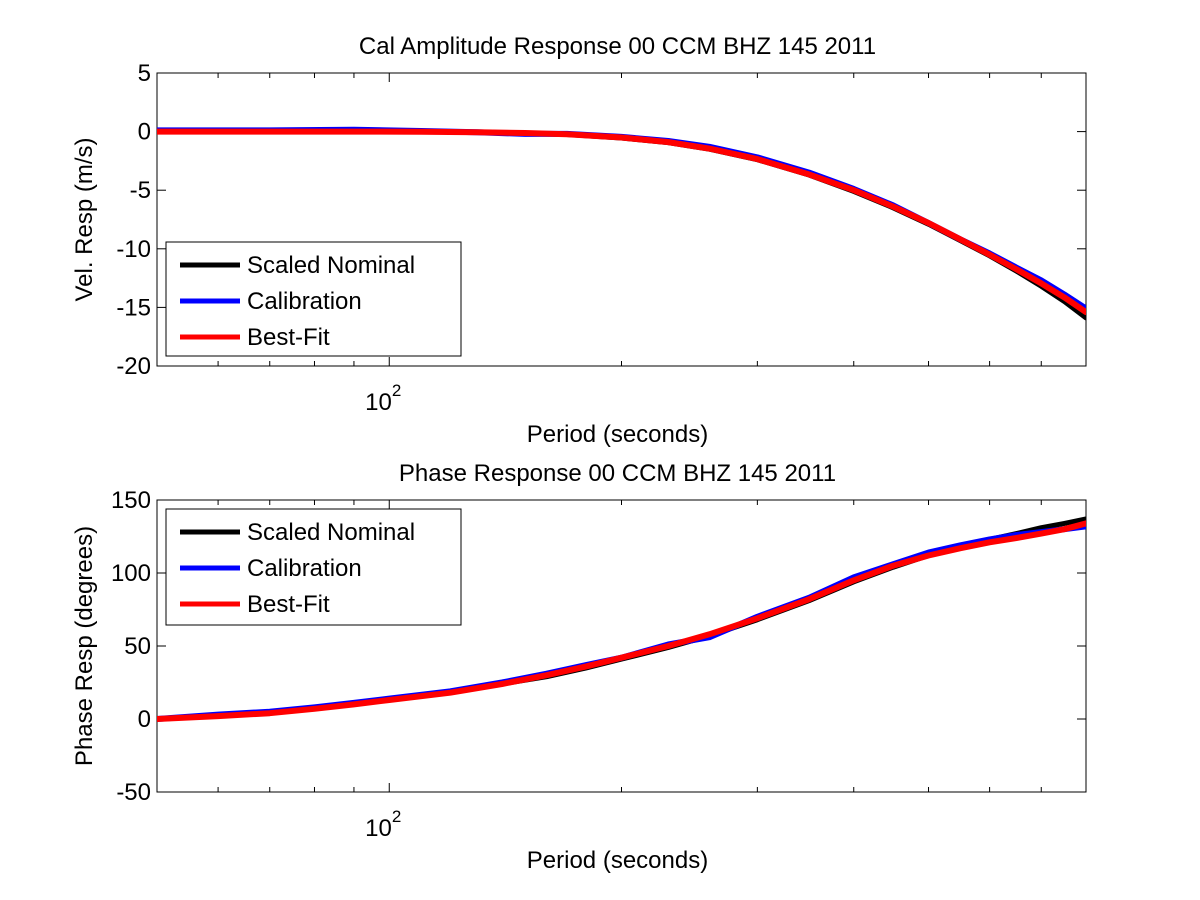 This screenshot has width=1200, height=900. Describe the element at coordinates (133, 249) in the screenshot. I see `y-tick-label: -10` at that location.